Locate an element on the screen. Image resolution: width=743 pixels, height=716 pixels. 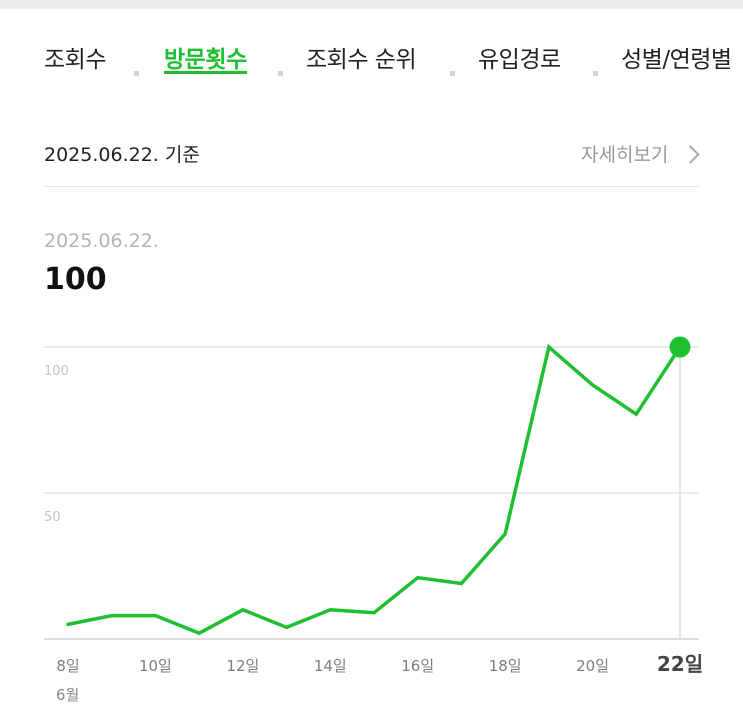
selected-value: 100 is located at coordinates (75, 279).